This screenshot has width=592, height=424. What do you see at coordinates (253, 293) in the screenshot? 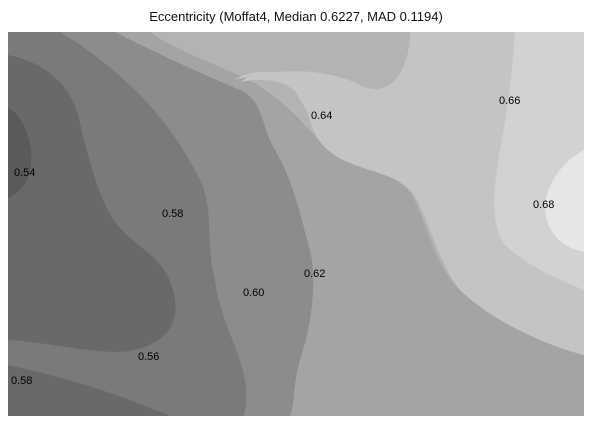
I see `contour-label: 0.60` at bounding box center [253, 293].